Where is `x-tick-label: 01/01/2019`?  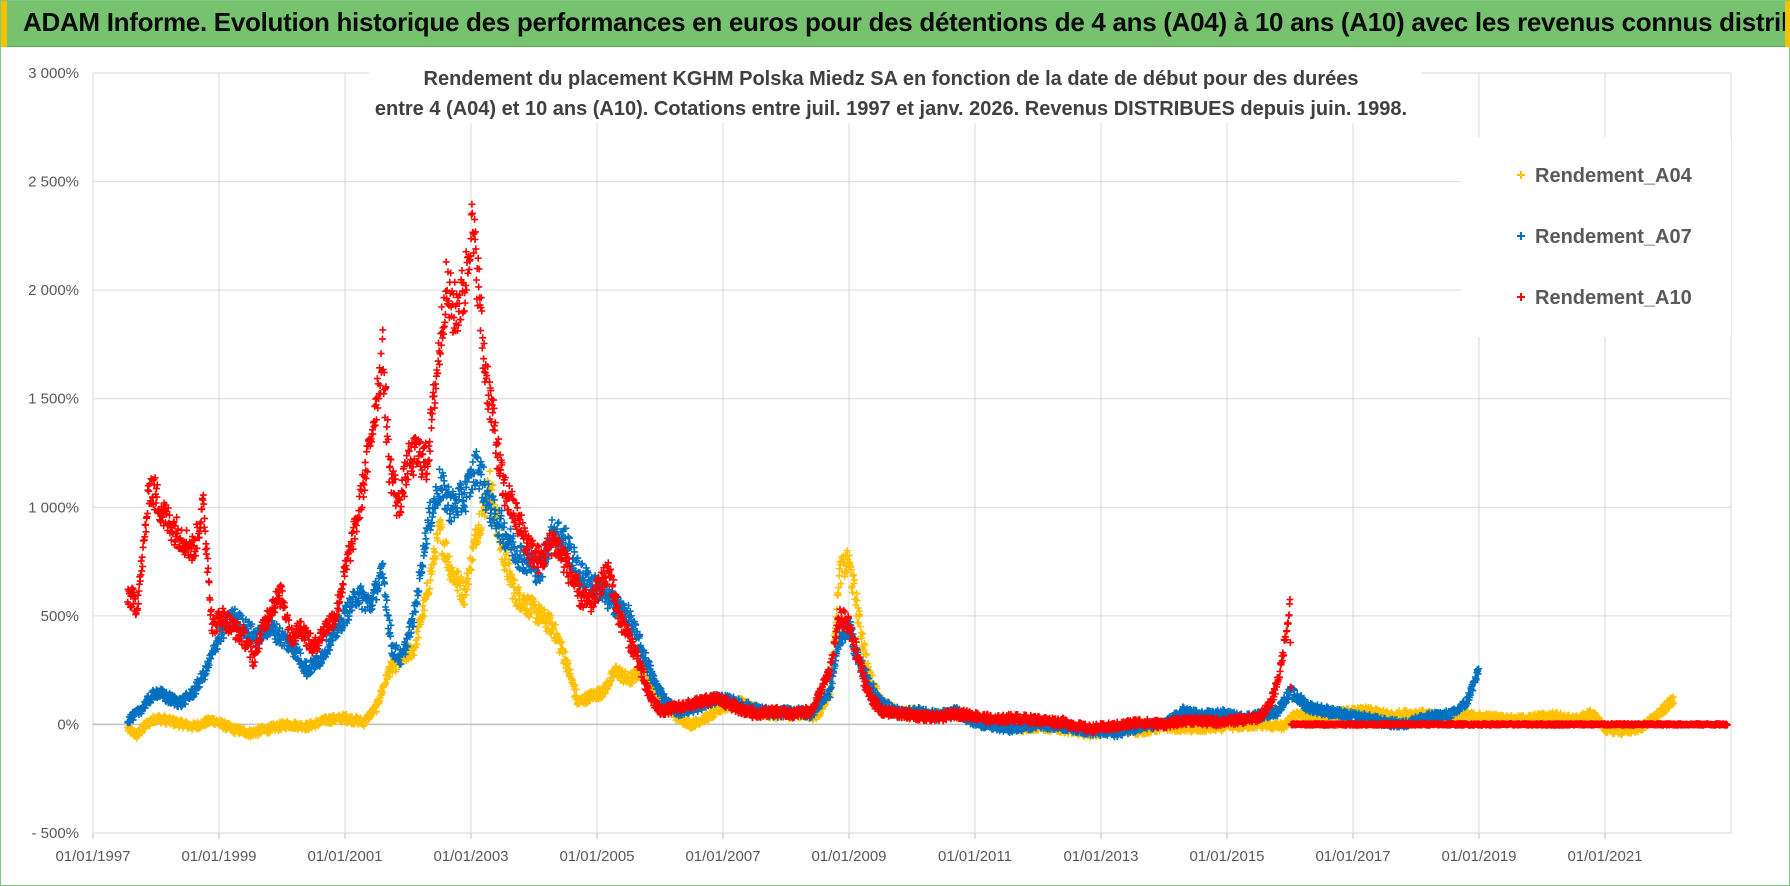
x-tick-label: 01/01/2019 is located at coordinates (1478, 856).